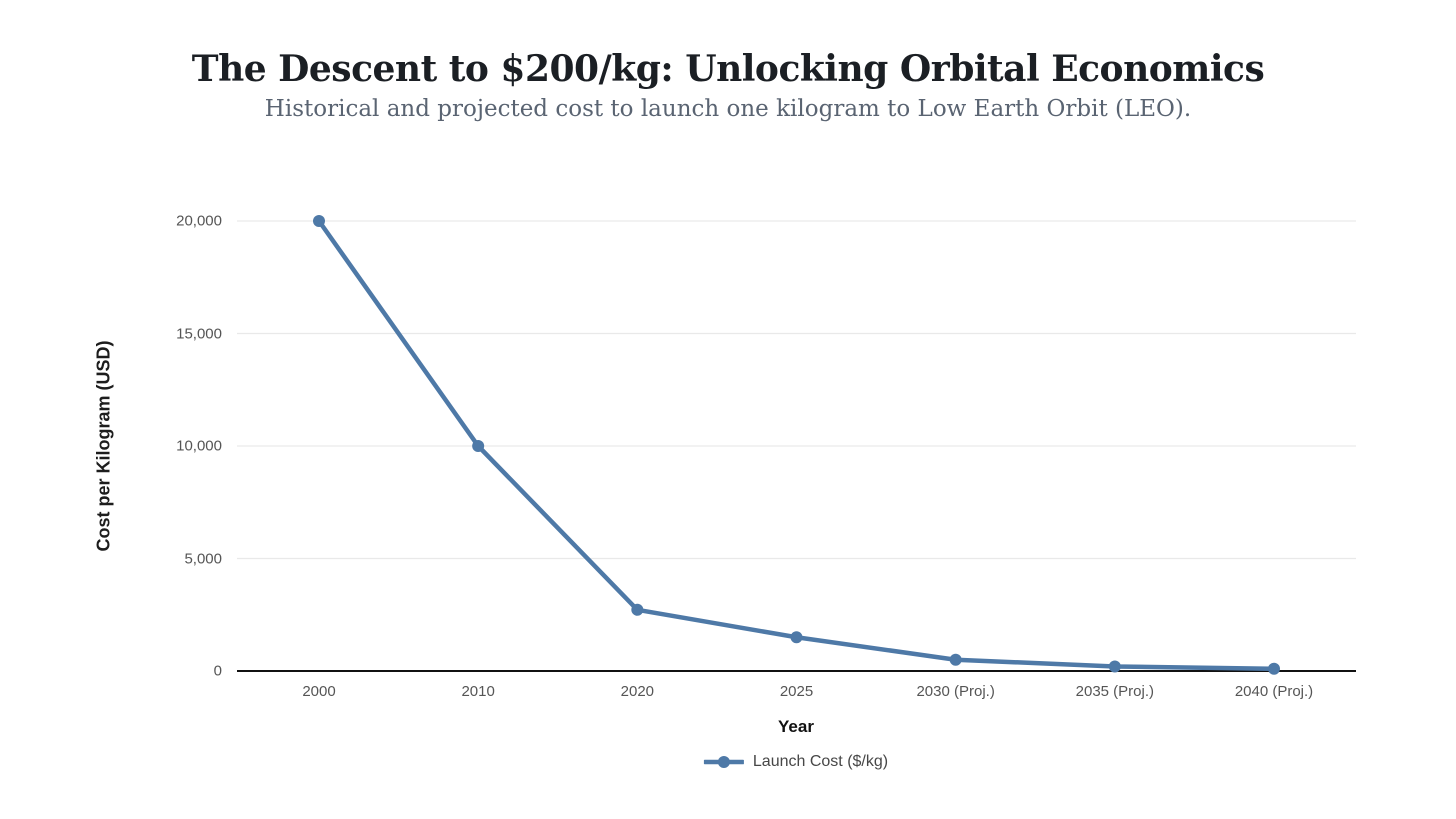 This screenshot has height=819, width=1456. What do you see at coordinates (1274, 691) in the screenshot?
I see `x-tick-label: 2040 (Proj.)` at bounding box center [1274, 691].